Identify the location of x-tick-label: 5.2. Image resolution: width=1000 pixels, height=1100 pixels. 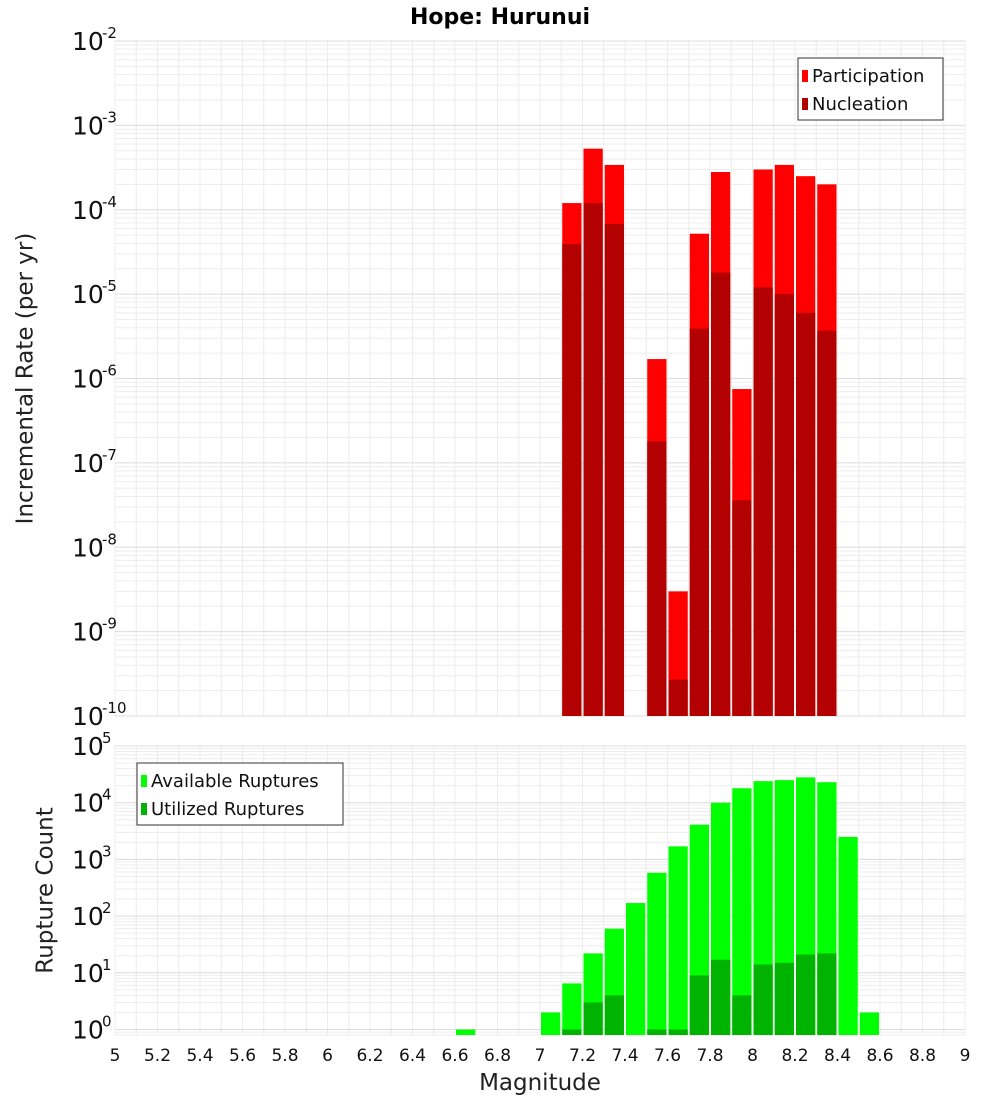
(157, 1056).